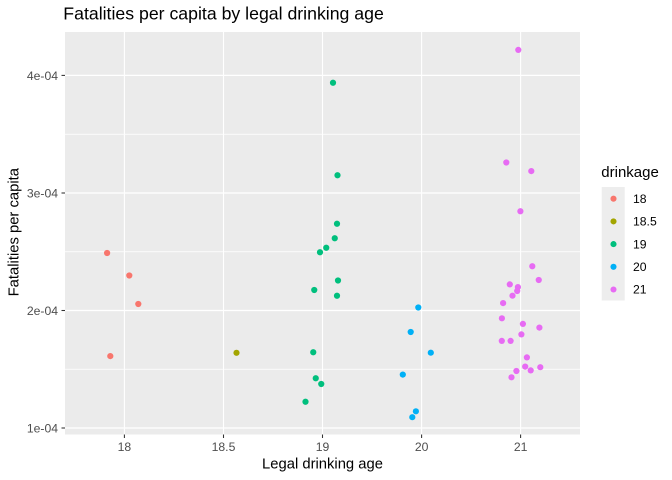 Image resolution: width=672 pixels, height=480 pixels. What do you see at coordinates (42, 311) in the screenshot?
I see `svg-text: 2e-04` at bounding box center [42, 311].